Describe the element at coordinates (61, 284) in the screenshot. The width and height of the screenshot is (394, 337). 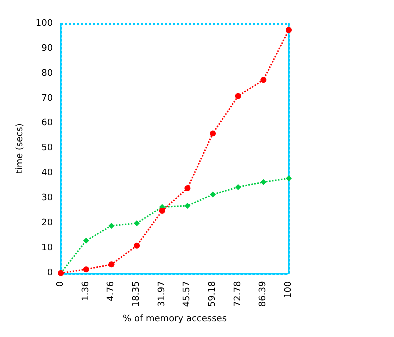
I see `x-tick-label: 0` at that location.